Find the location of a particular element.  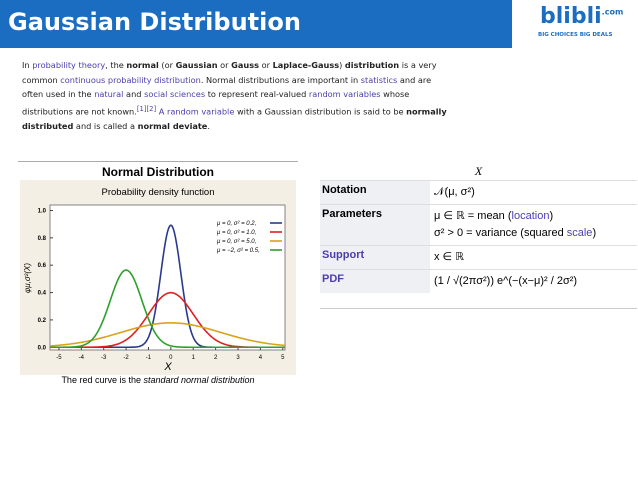

x-tick-label: 4 is located at coordinates (261, 358).